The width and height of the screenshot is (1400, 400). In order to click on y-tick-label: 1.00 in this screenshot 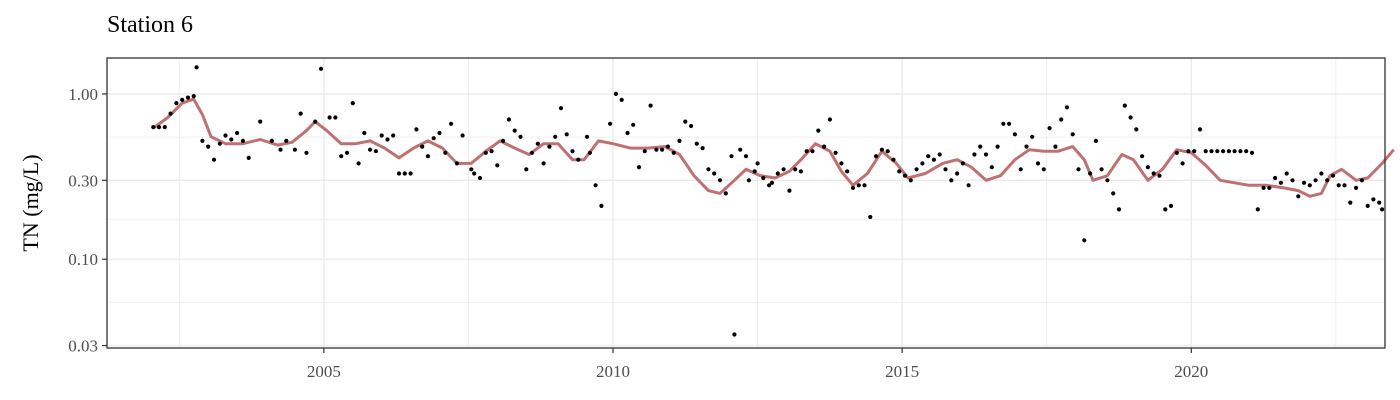, I will do `click(83, 94)`.